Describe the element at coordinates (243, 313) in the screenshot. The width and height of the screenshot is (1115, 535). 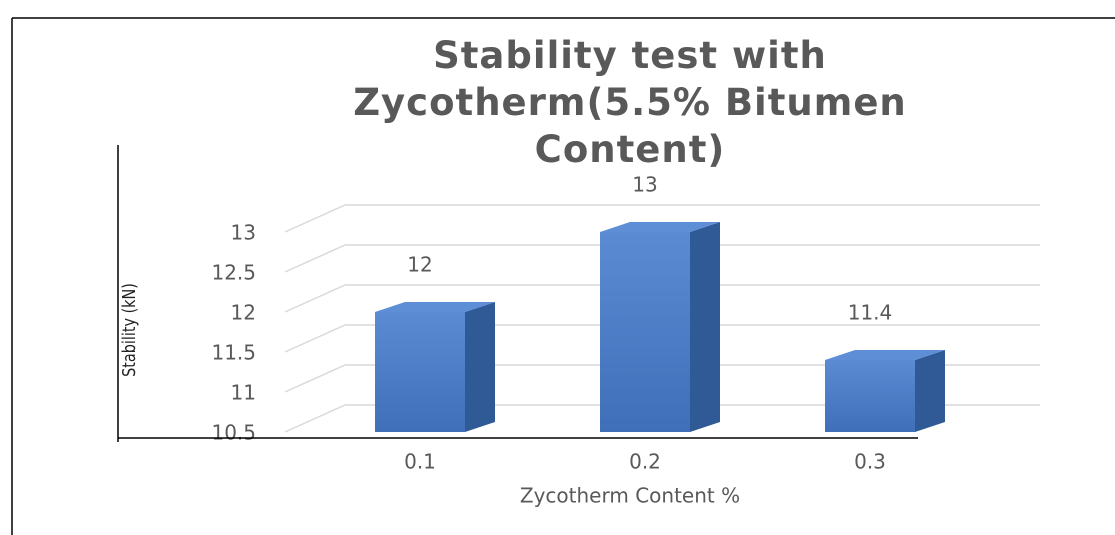
I see `y-tick-label: 12` at that location.